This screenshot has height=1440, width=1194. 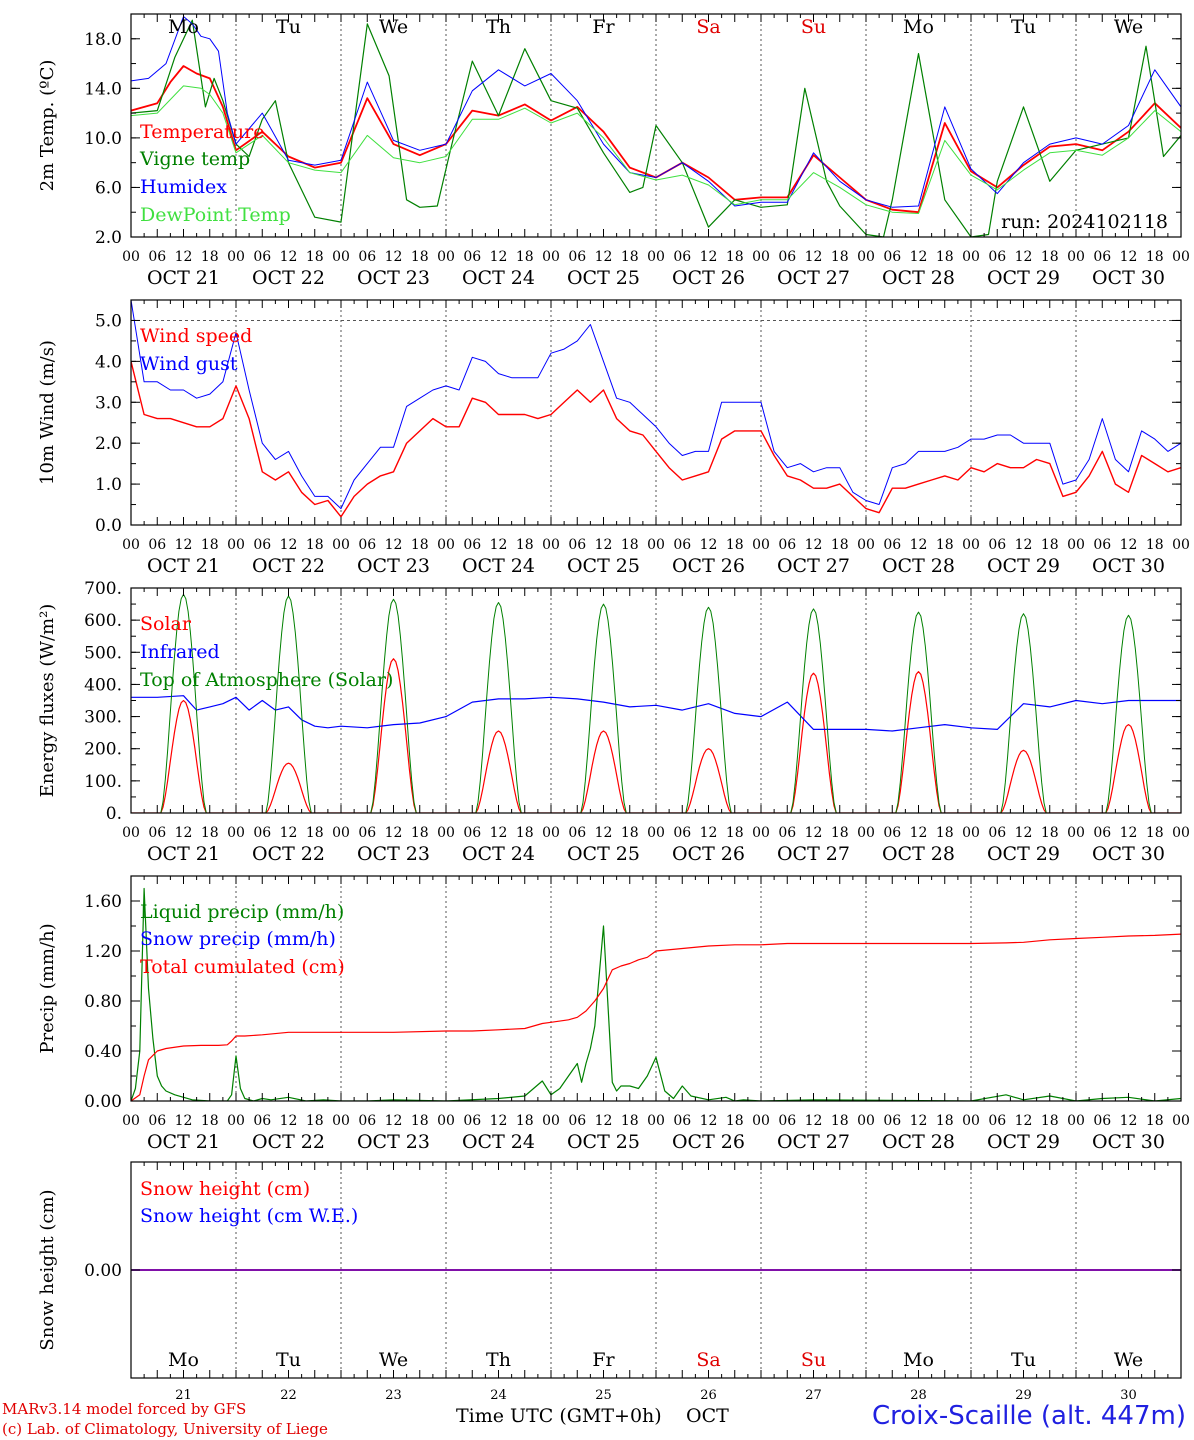 What do you see at coordinates (47, 701) in the screenshot?
I see `y-axis-title: Energy fluxes (W/m²)` at bounding box center [47, 701].